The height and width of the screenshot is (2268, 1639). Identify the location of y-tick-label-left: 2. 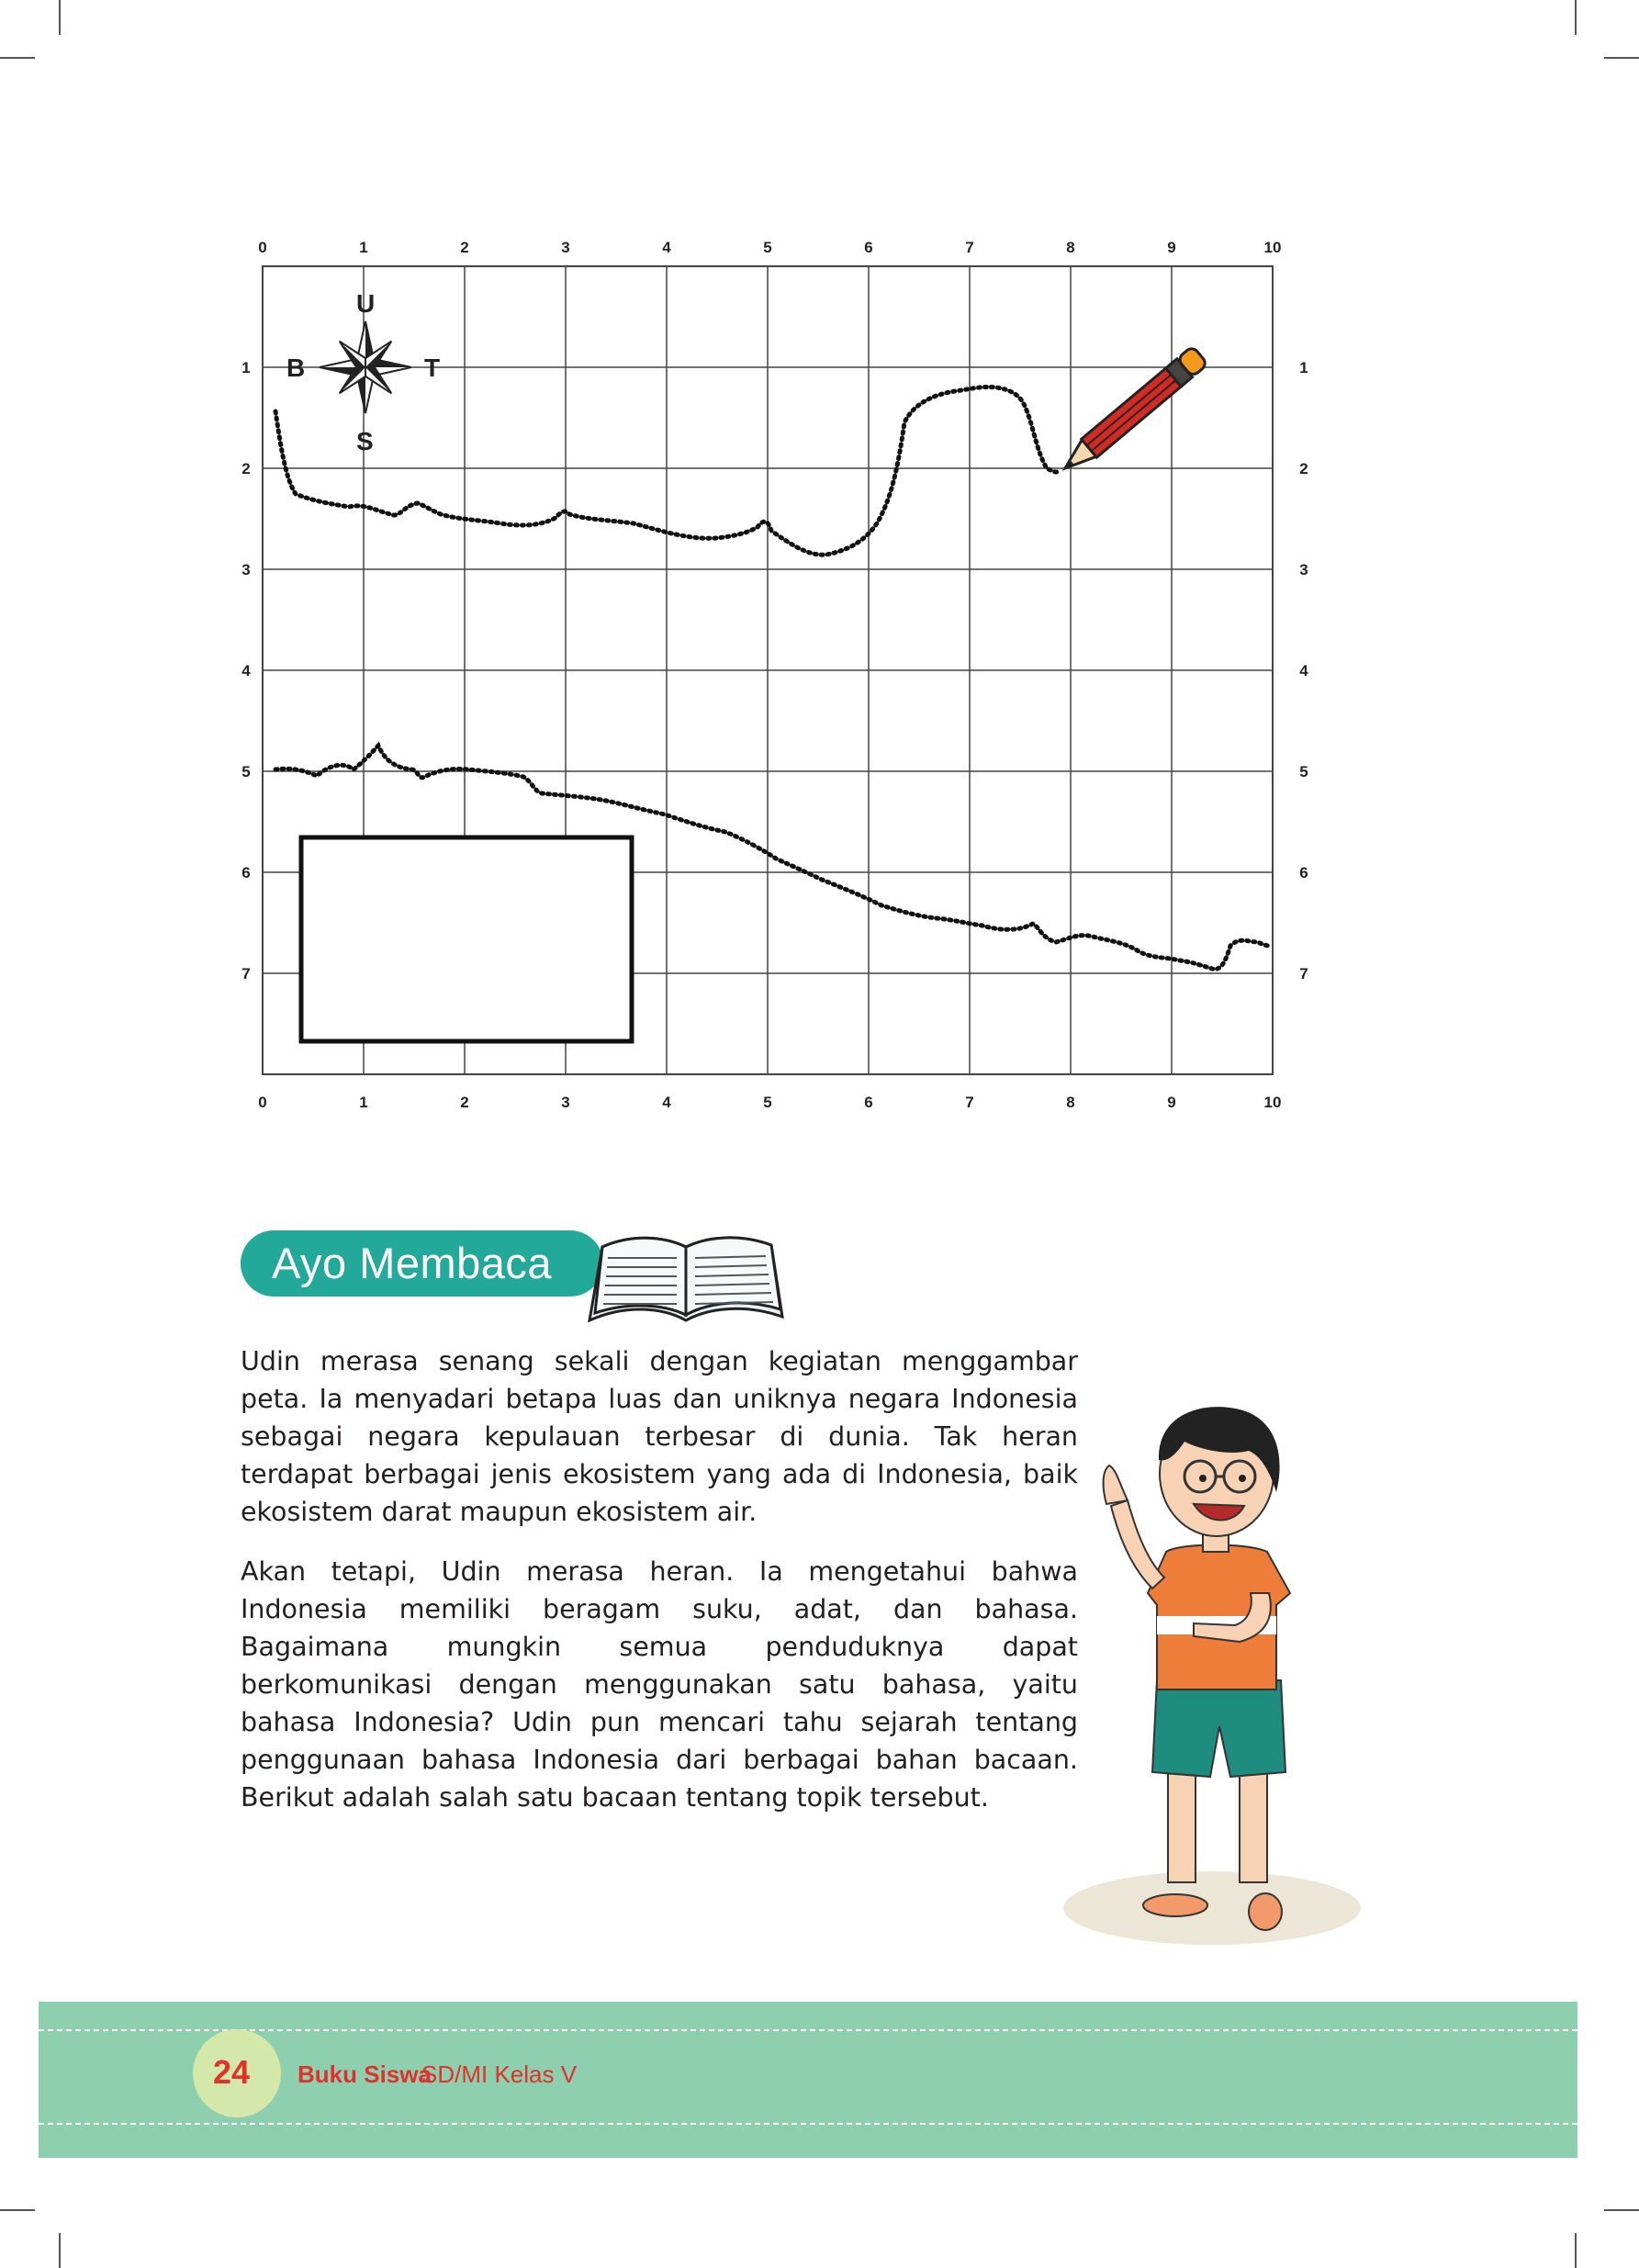
(245, 469).